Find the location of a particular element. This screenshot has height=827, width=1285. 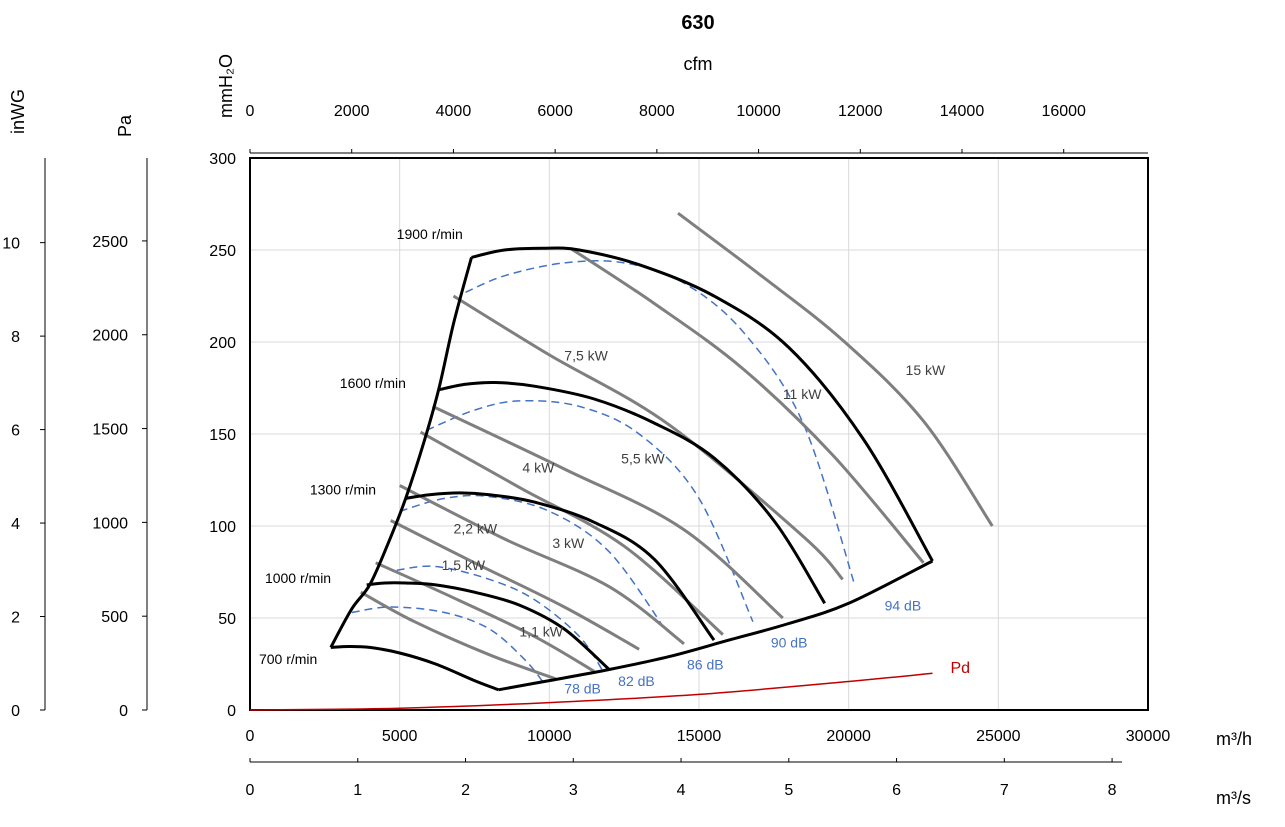

x-tick-label-m3h-10000: 10000 is located at coordinates (549, 736).